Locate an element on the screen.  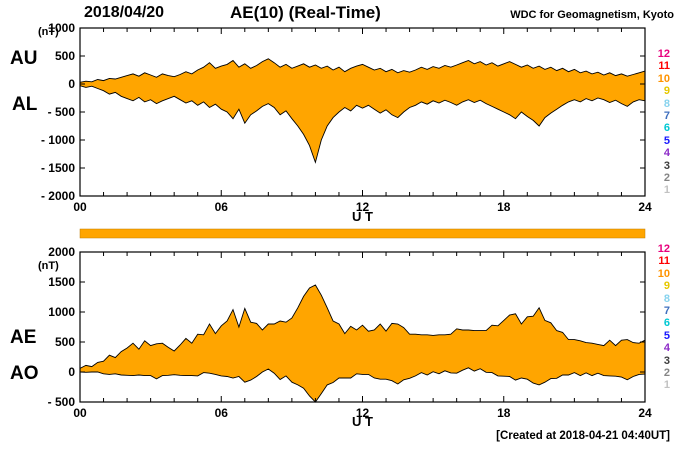
ut-label-top: U T is located at coordinates (362, 216).